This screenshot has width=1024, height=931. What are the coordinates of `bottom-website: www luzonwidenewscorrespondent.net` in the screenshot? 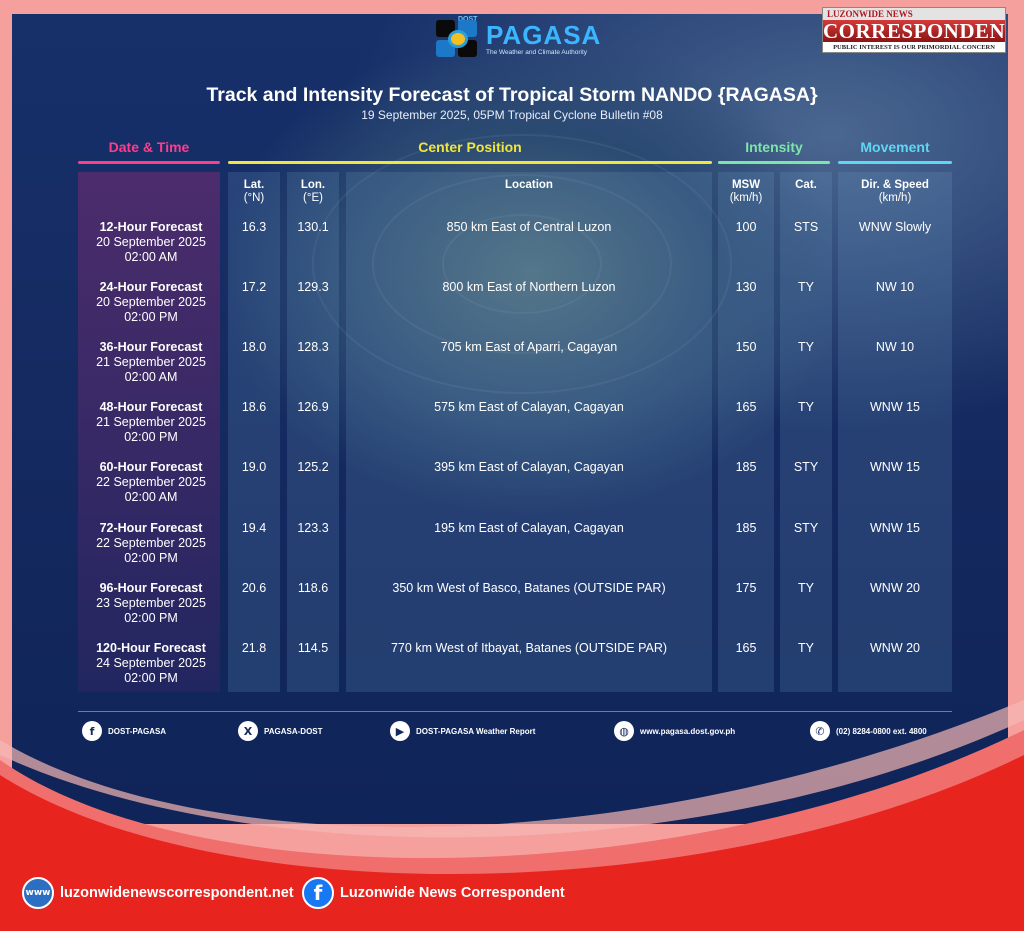 It's located at (158, 893).